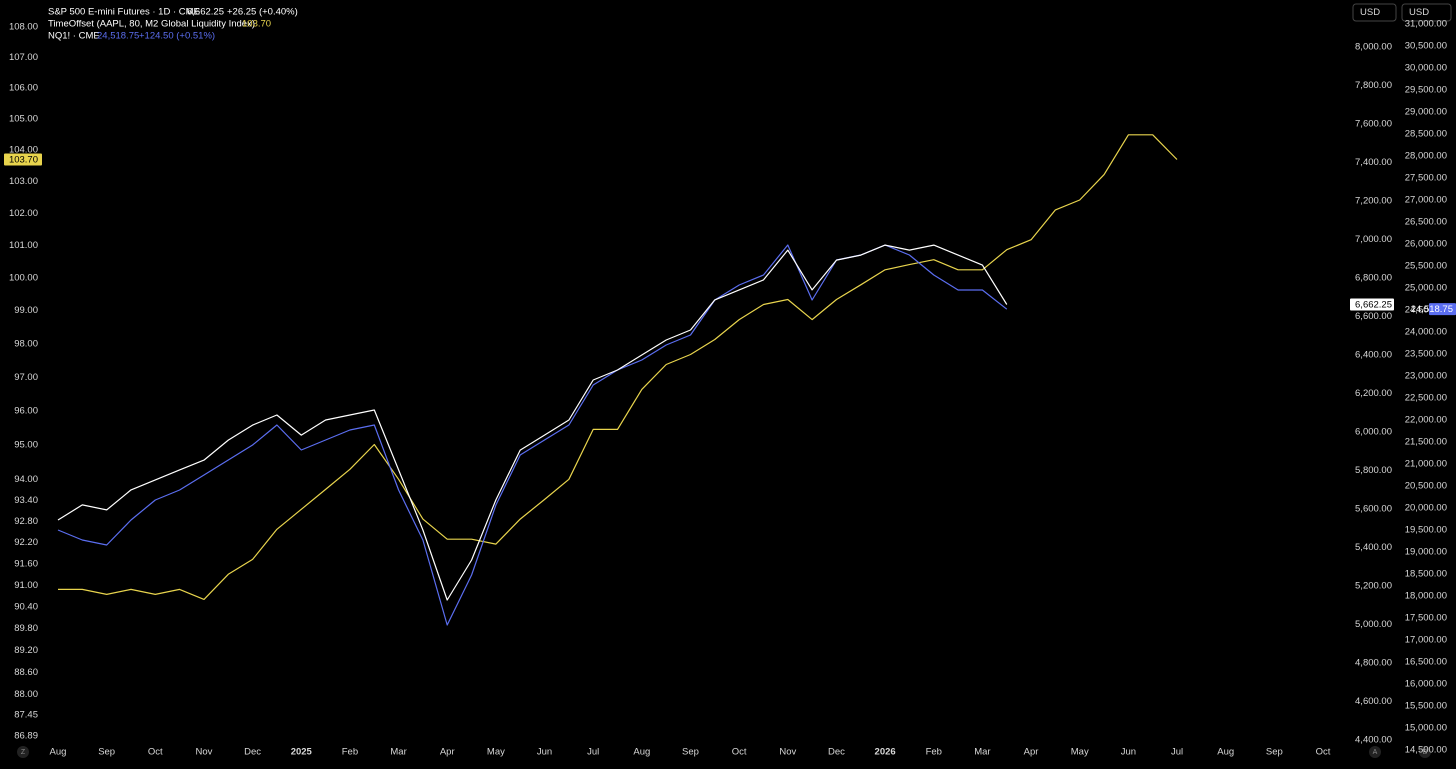 Image resolution: width=1456 pixels, height=769 pixels. Describe the element at coordinates (26, 479) in the screenshot. I see `y-tick-label: 94.00` at that location.